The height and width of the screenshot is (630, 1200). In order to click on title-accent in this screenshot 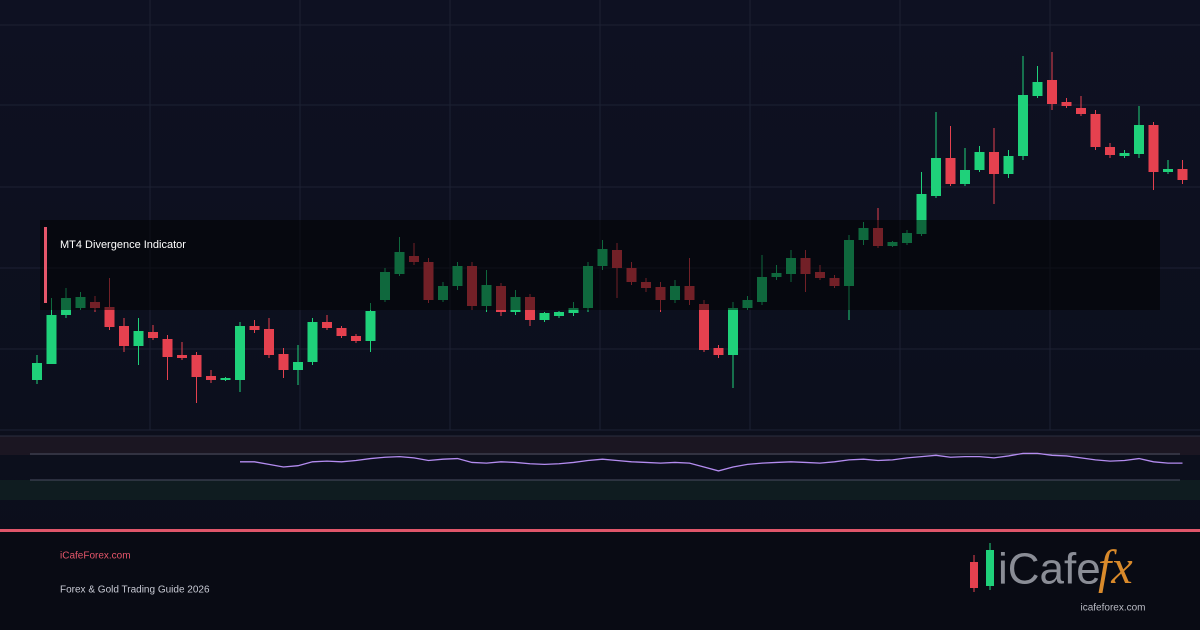, I will do `click(45, 265)`.